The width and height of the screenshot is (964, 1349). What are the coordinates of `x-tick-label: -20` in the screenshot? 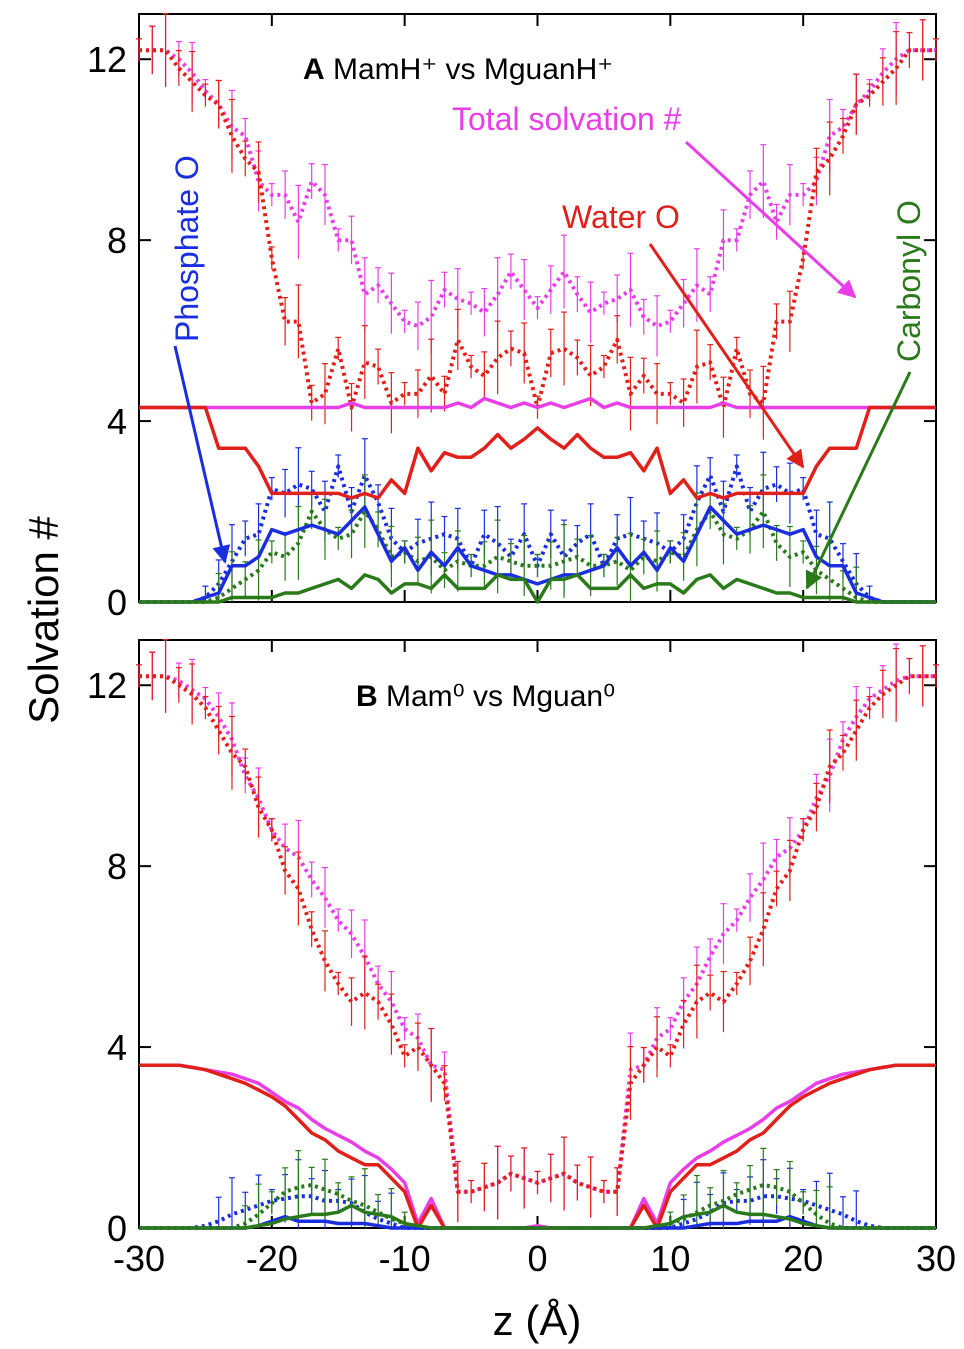 It's located at (272, 1258).